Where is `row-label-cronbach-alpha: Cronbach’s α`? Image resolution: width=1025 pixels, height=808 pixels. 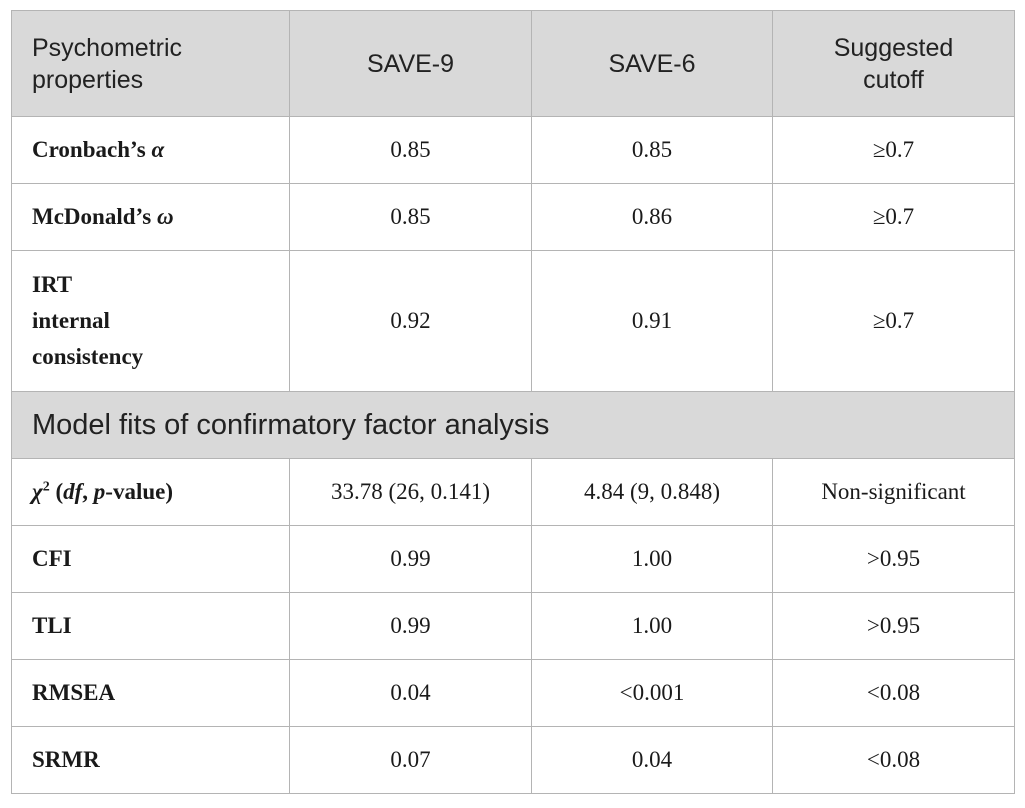 row-label-cronbach-alpha: Cronbach’s α is located at coordinates (150, 150).